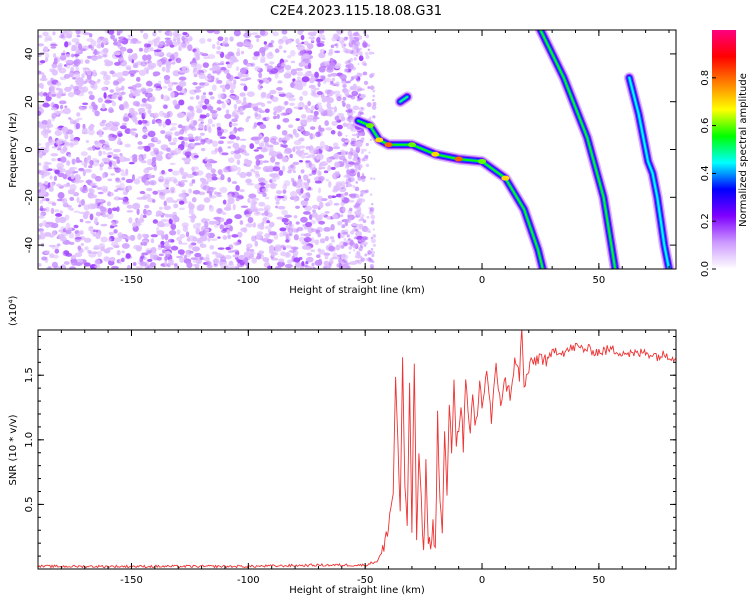 The width and height of the screenshot is (750, 600). Describe the element at coordinates (705, 126) in the screenshot. I see `colorbar-tick-label: 0.6` at that location.